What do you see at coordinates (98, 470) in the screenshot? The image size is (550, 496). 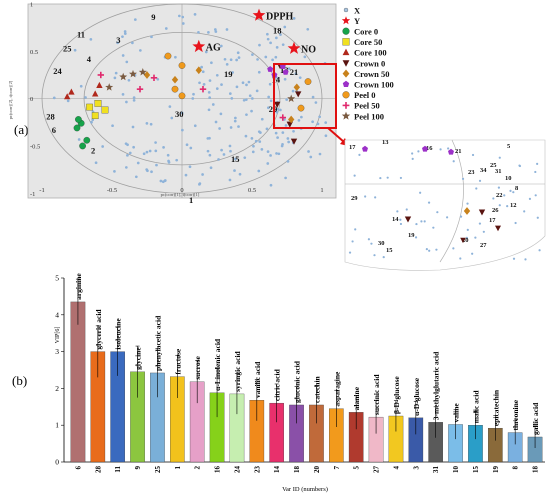 I see `bar-category-label: 28` at bounding box center [98, 470].